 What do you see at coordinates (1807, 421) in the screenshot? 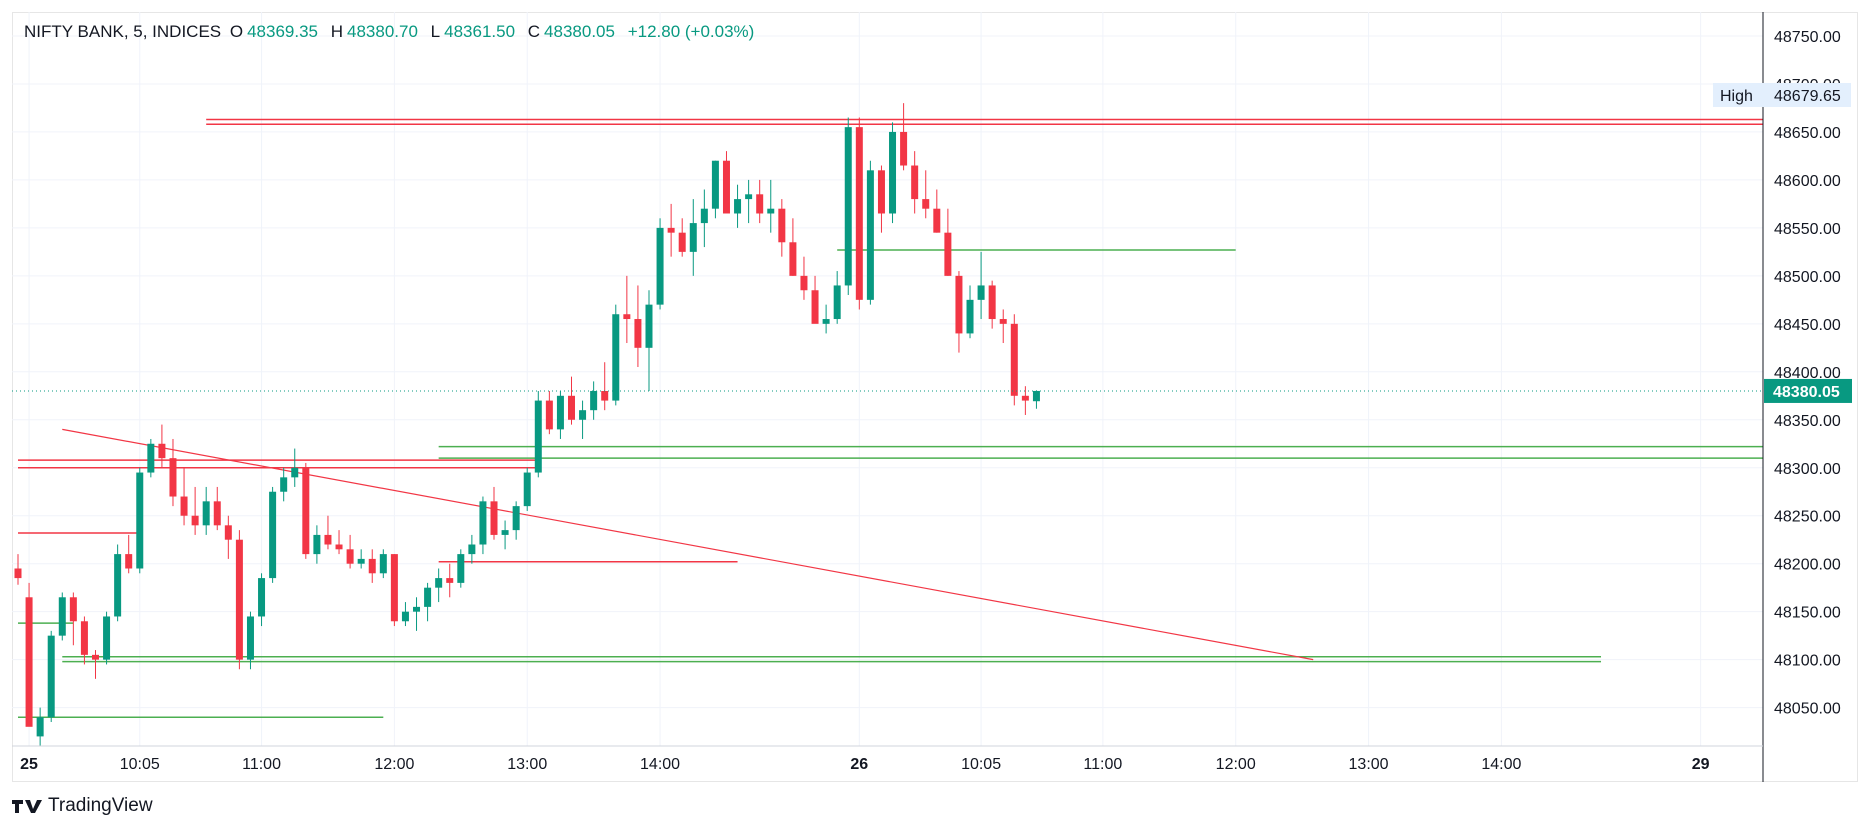
I see `price-tick: 48350.00` at bounding box center [1807, 421].